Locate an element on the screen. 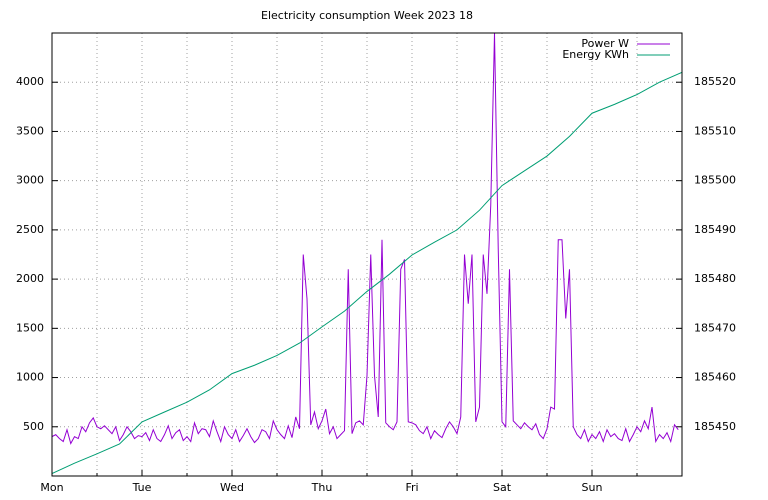  y-tick-label: 1500 is located at coordinates (30, 327).